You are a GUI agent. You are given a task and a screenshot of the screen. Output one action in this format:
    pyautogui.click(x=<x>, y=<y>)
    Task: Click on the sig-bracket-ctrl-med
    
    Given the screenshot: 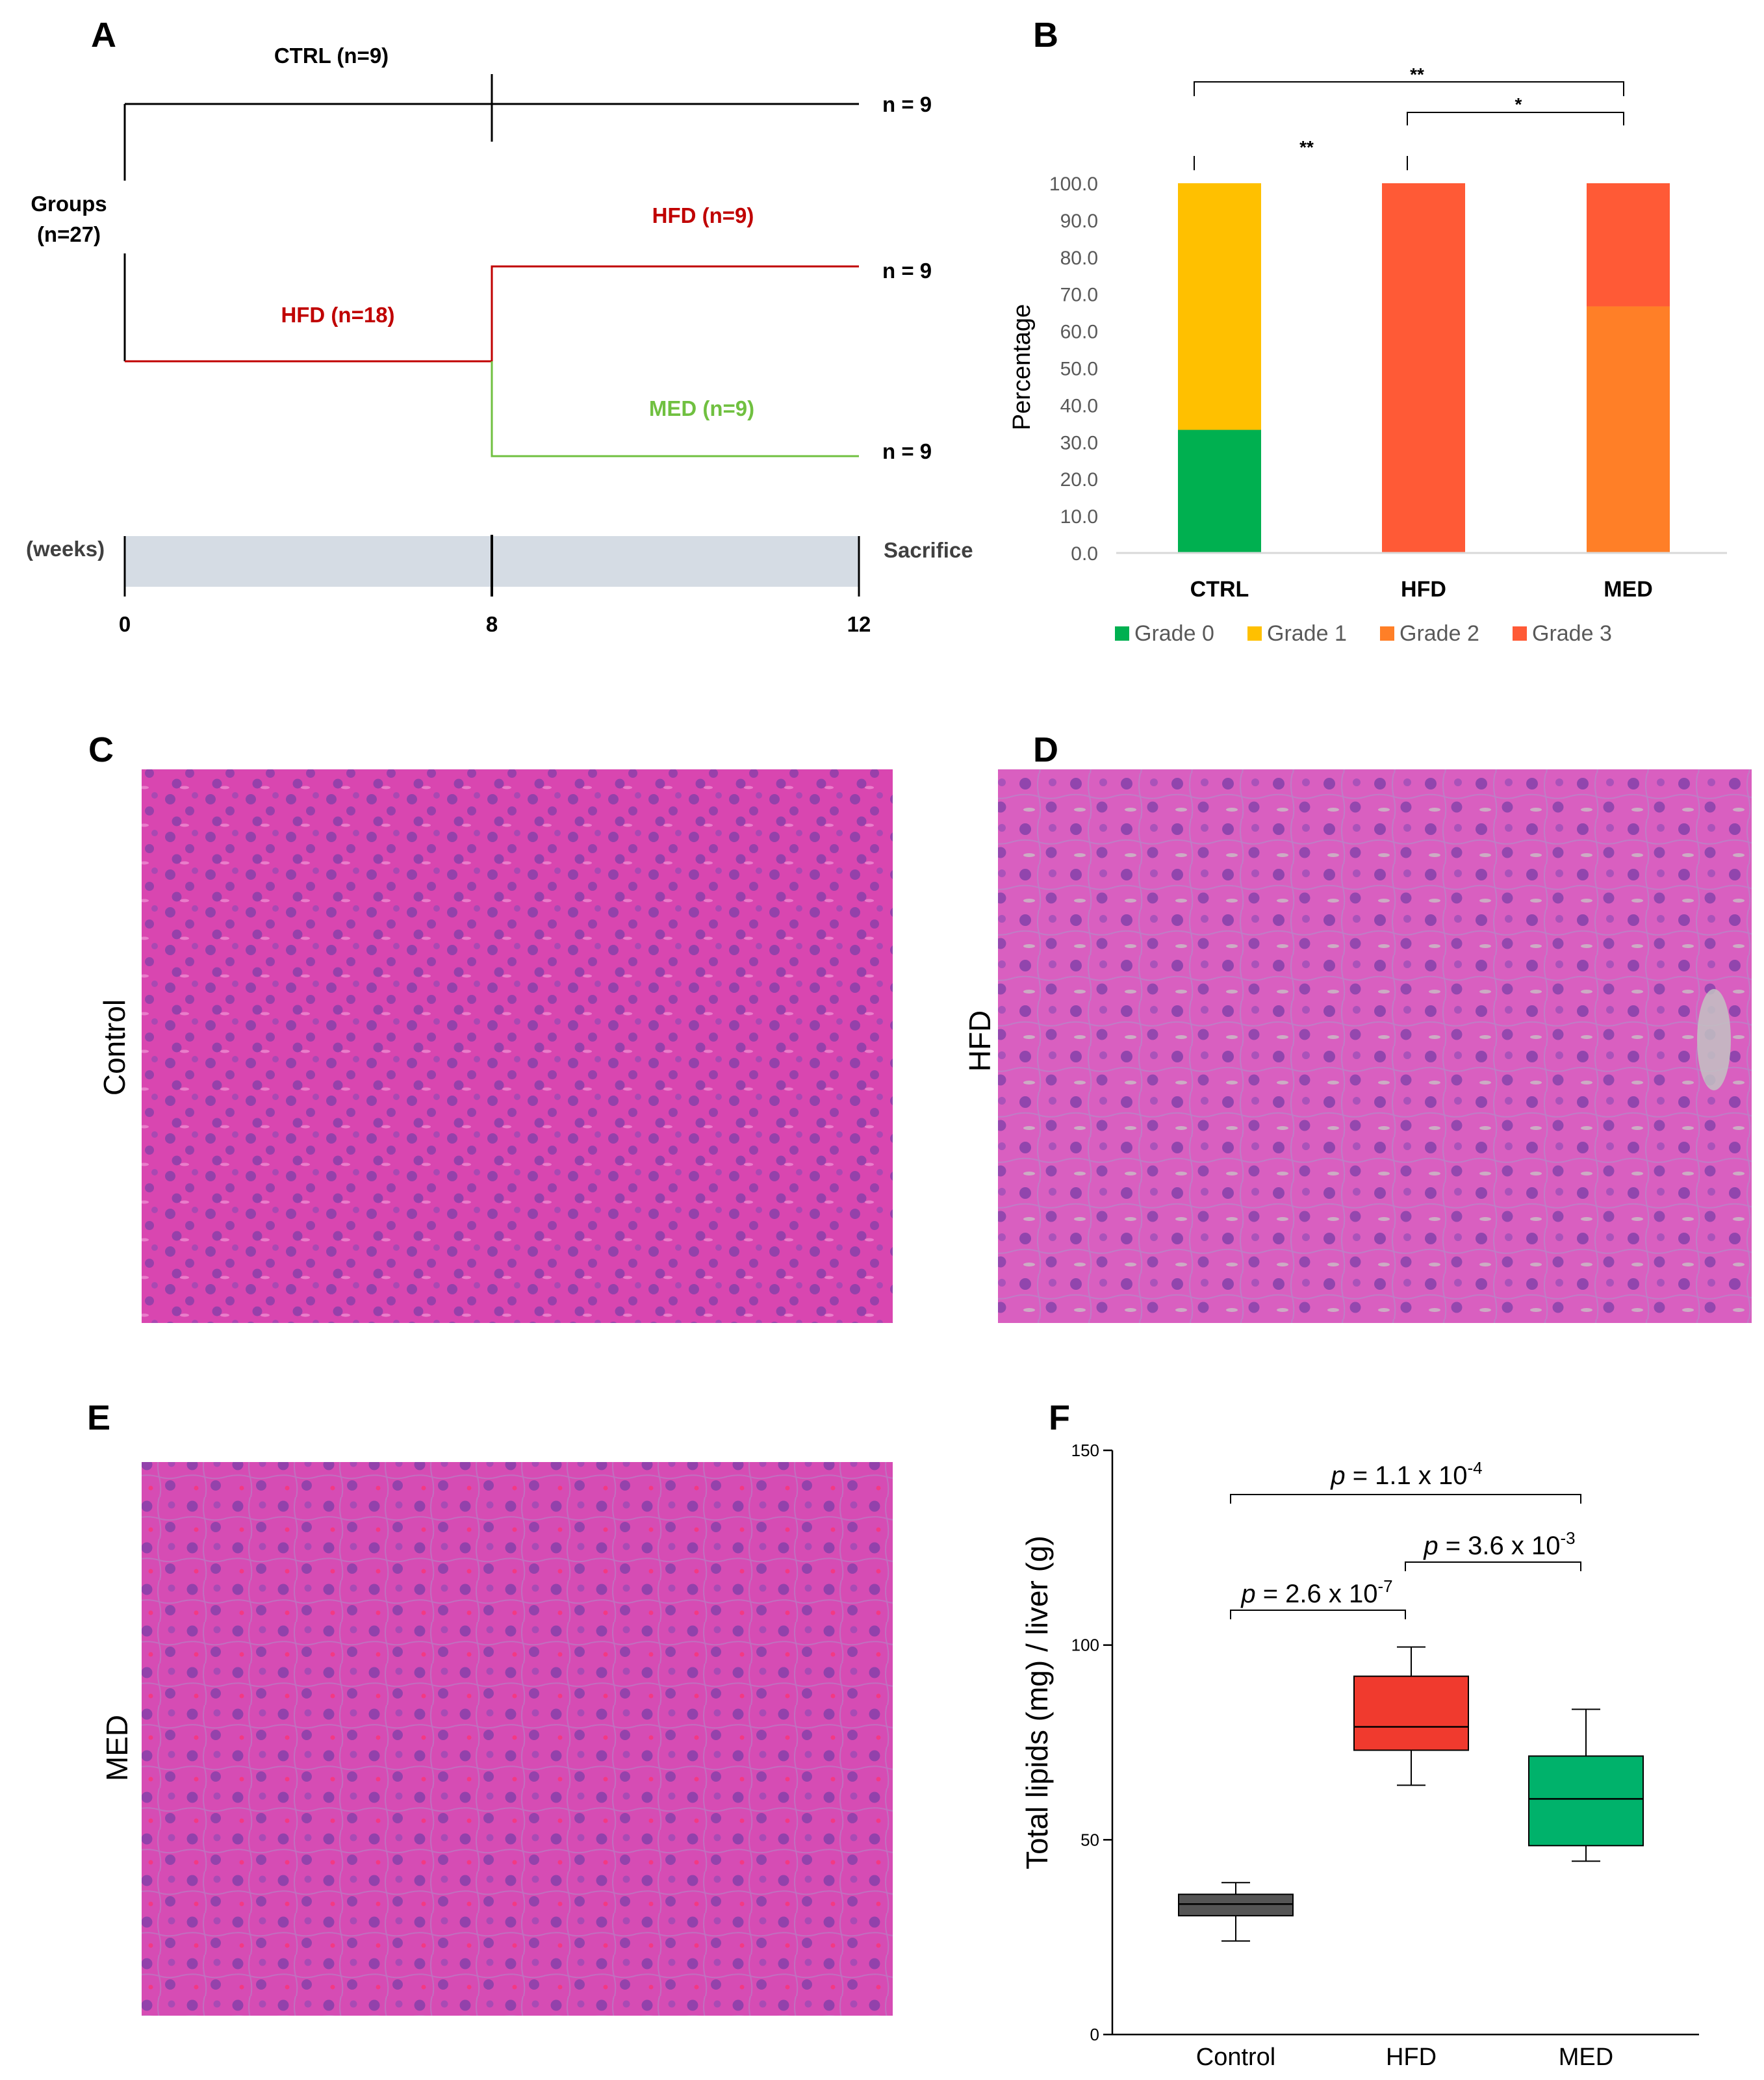 What is the action you would take?
    pyautogui.click(x=1409, y=88)
    